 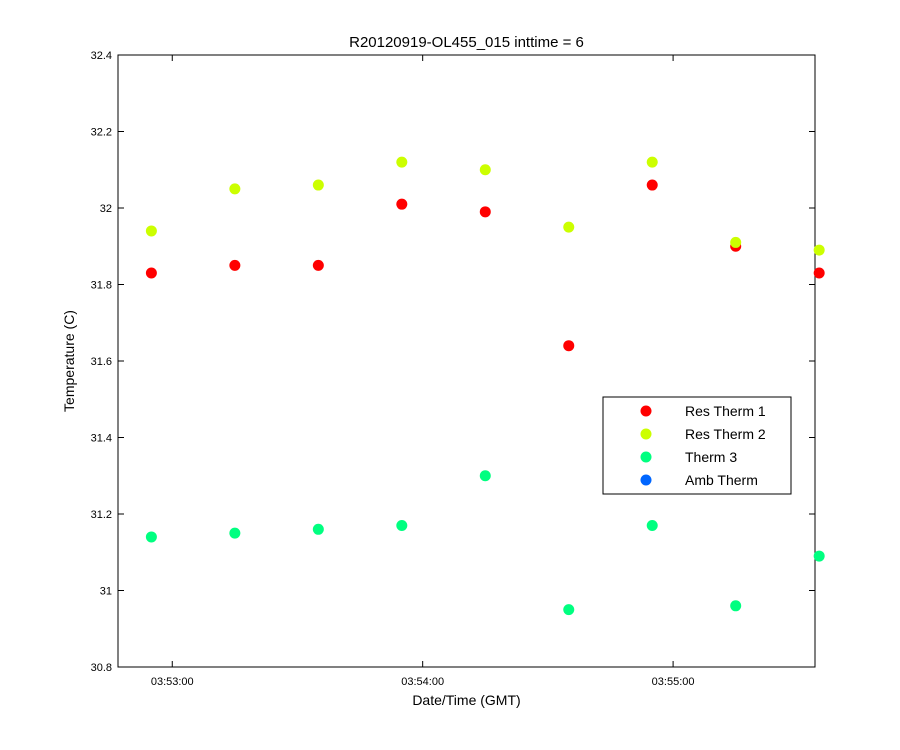 What do you see at coordinates (721, 480) in the screenshot?
I see `legend-label: Amb Therm` at bounding box center [721, 480].